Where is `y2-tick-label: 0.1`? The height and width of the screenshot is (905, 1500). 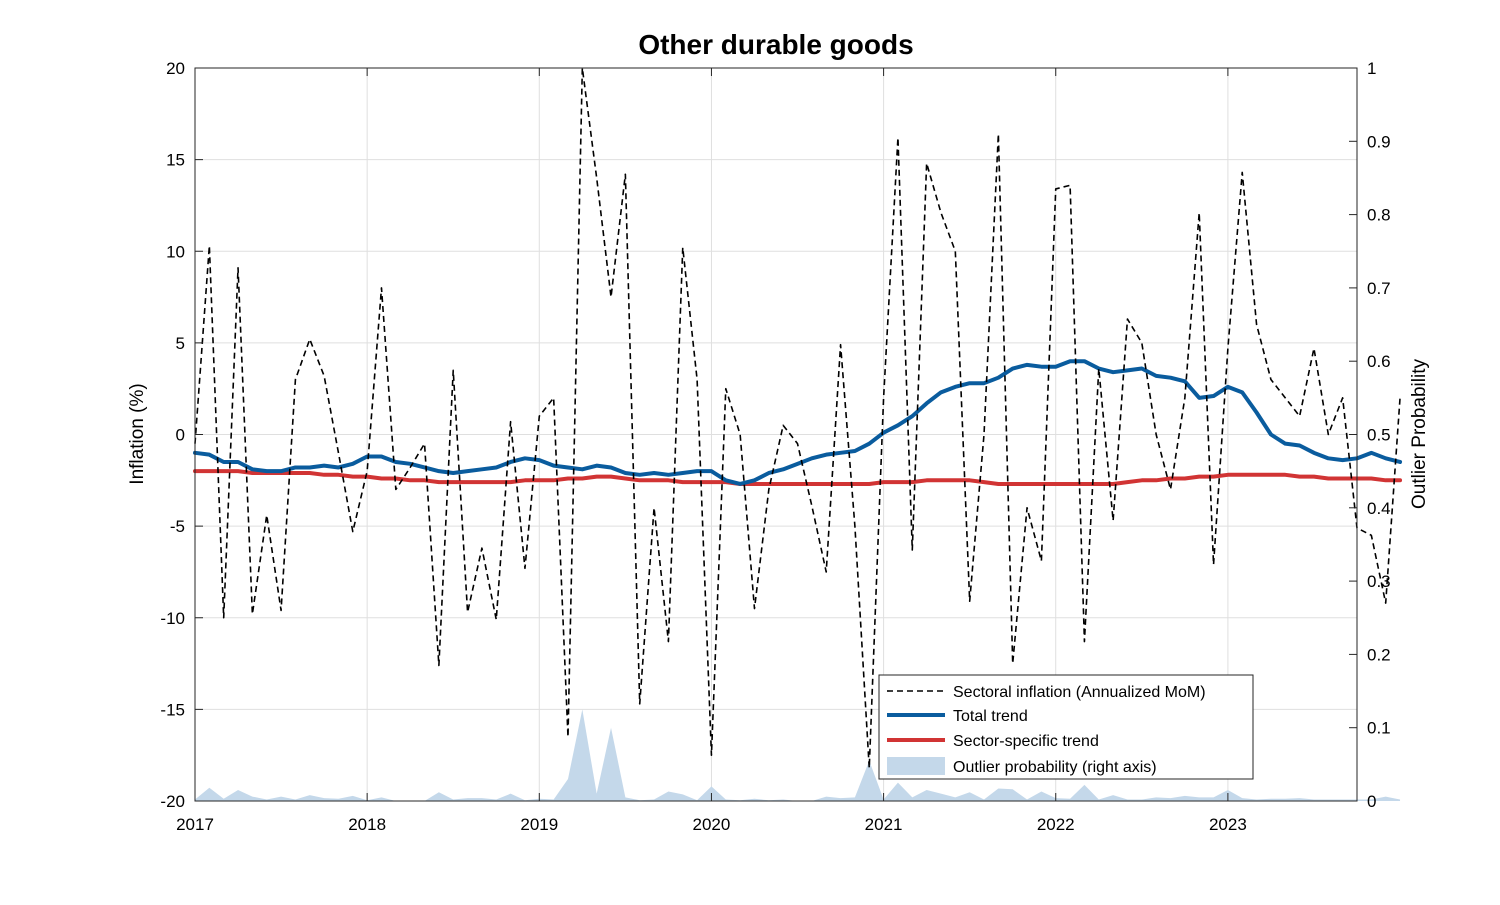
y2-tick-label: 0.1 is located at coordinates (1379, 728).